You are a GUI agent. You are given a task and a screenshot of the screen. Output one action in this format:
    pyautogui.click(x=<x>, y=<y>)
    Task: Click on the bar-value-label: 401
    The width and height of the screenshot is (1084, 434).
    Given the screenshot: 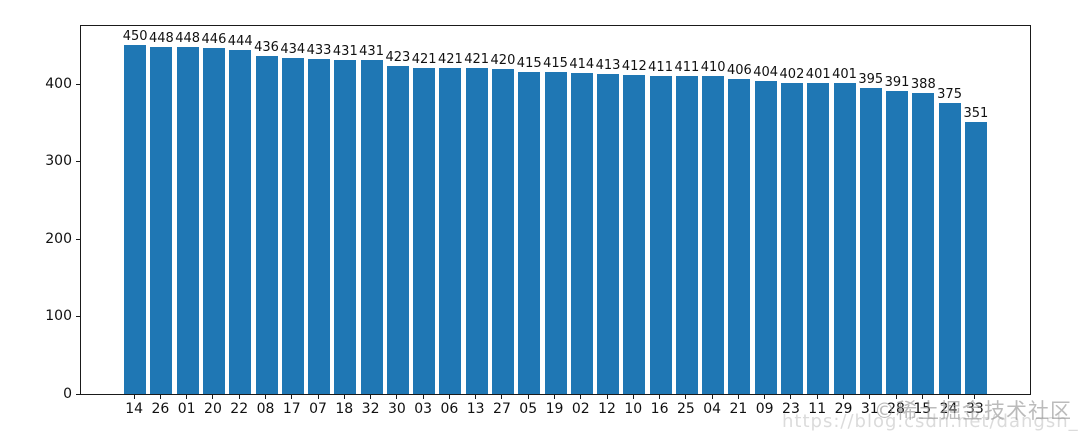 What is the action you would take?
    pyautogui.click(x=818, y=75)
    